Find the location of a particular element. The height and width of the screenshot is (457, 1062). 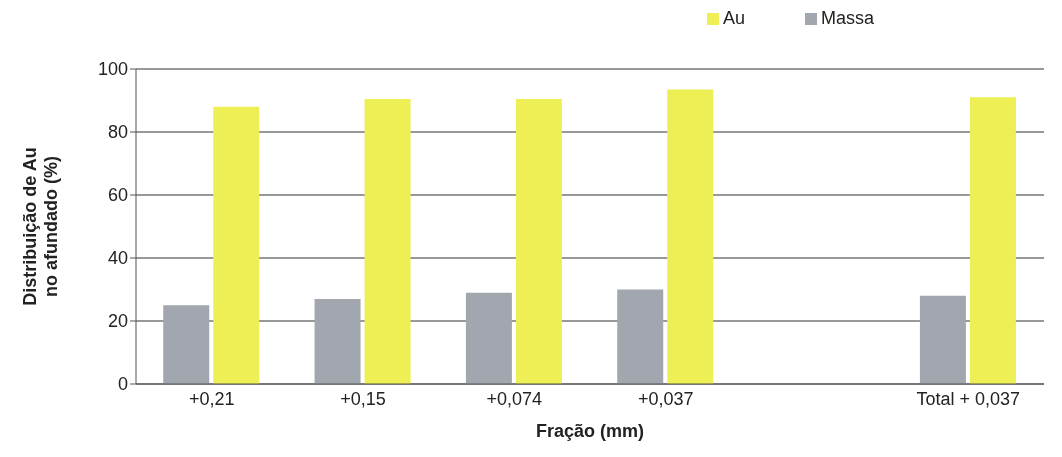

x-tick-label: +0,15 is located at coordinates (363, 398).